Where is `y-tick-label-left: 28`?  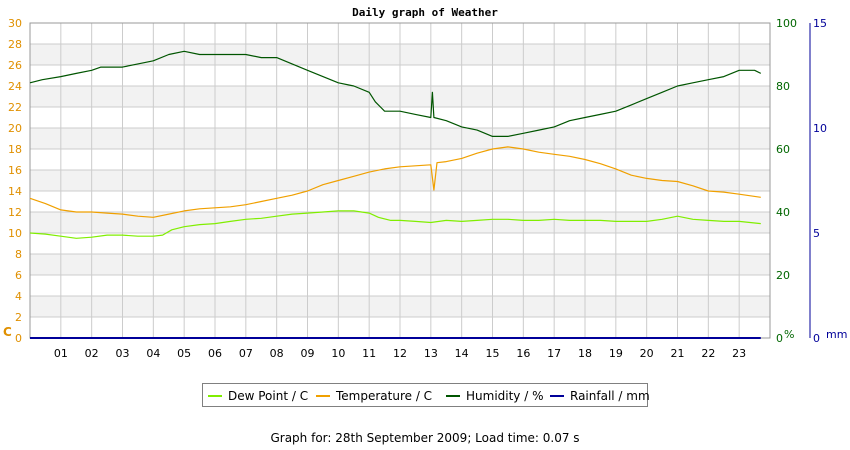 y-tick-label-left: 28 is located at coordinates (15, 44).